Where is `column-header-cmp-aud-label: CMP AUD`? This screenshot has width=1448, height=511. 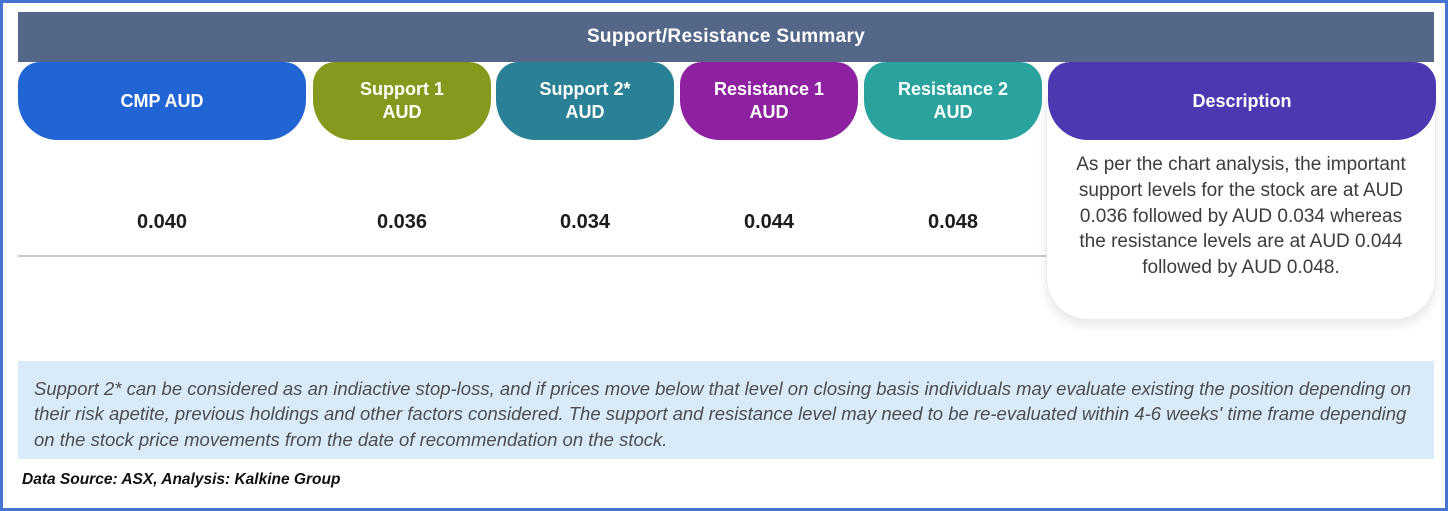 column-header-cmp-aud-label: CMP AUD is located at coordinates (162, 100).